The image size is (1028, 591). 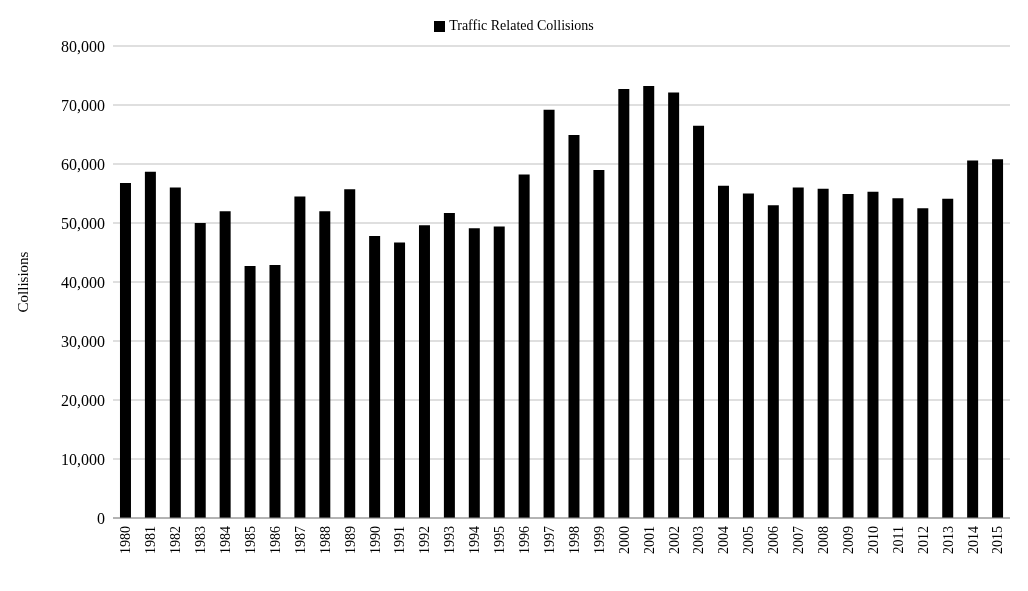 I want to click on x-tick-label: 1981, so click(x=151, y=540).